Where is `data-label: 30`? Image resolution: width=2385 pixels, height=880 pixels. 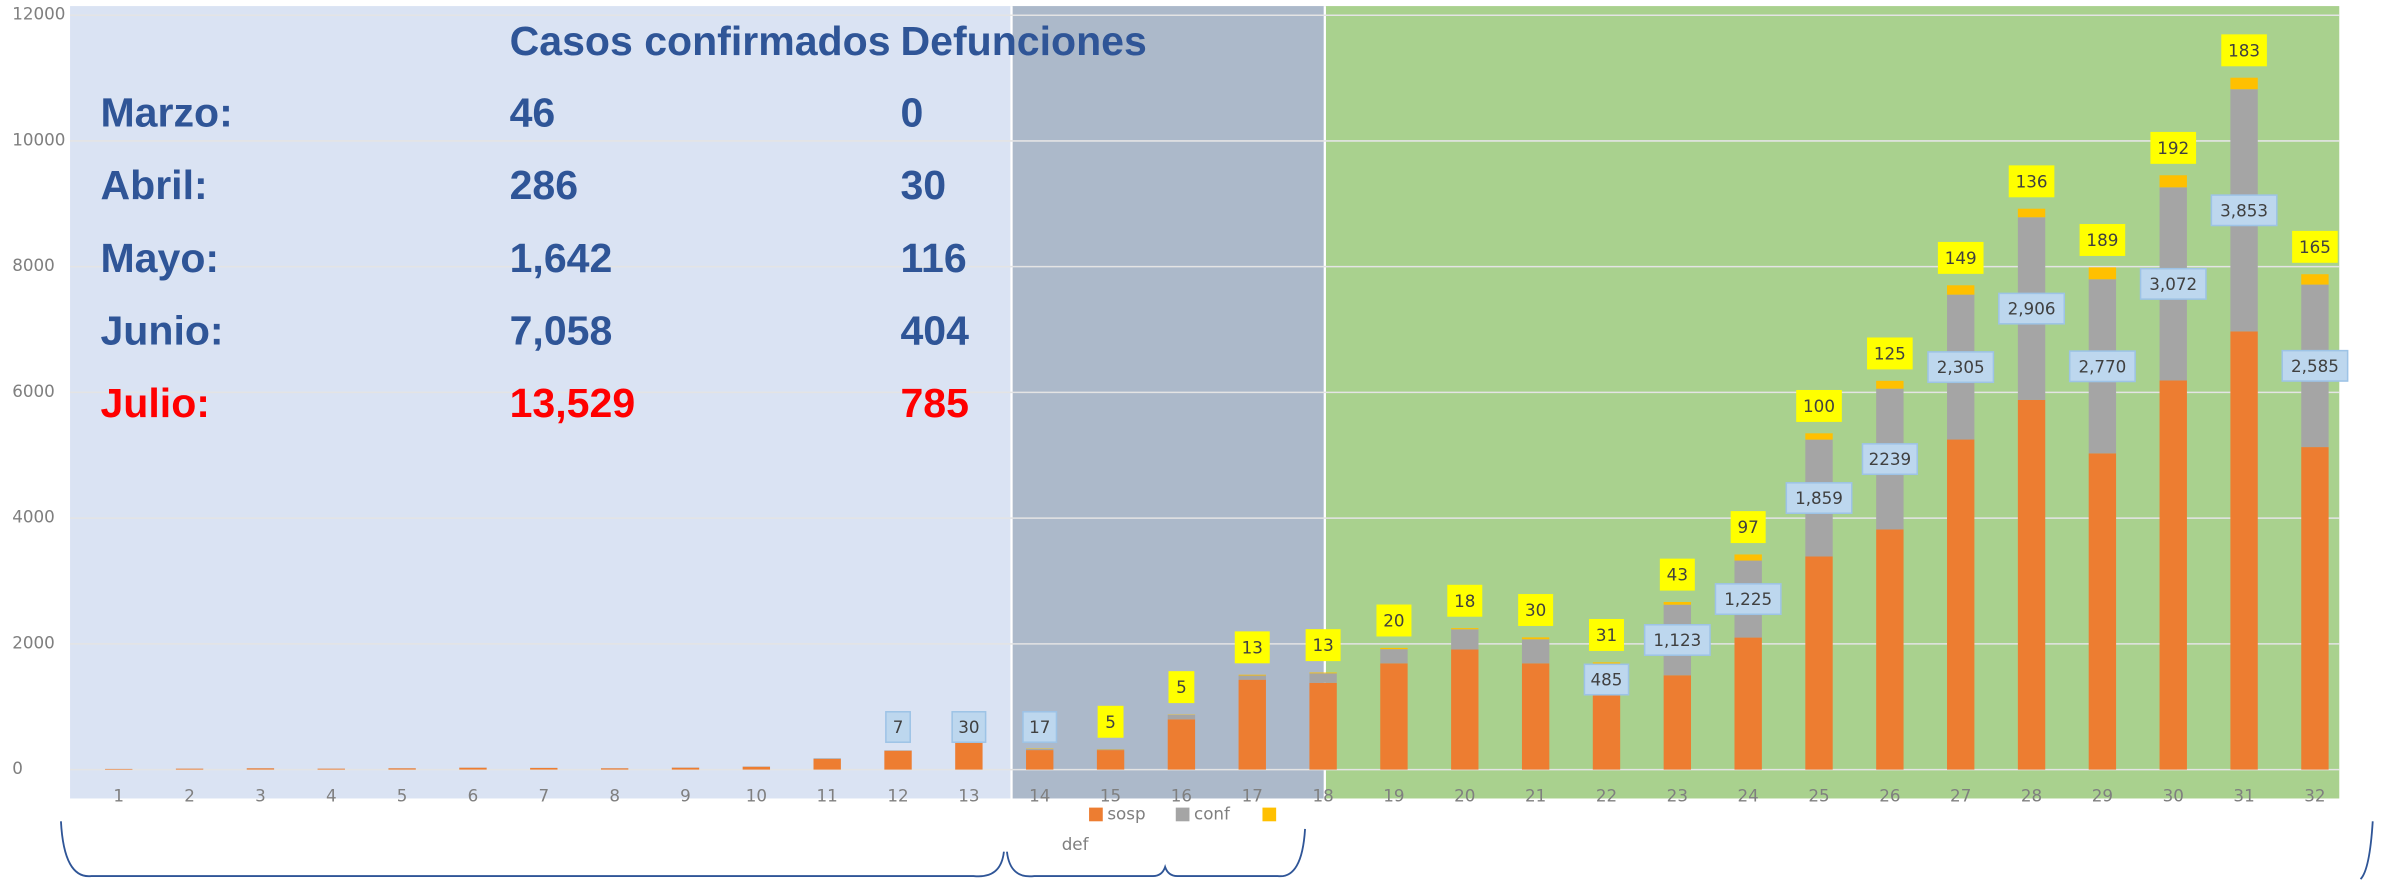 data-label: 30 is located at coordinates (968, 727).